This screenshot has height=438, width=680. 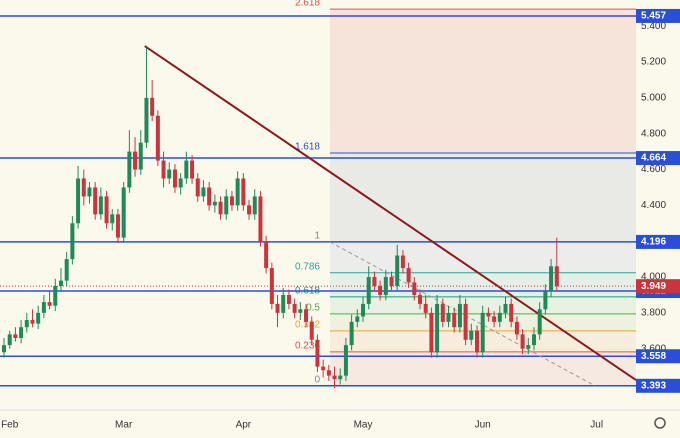 I want to click on x-tick-label: May, so click(x=363, y=425).